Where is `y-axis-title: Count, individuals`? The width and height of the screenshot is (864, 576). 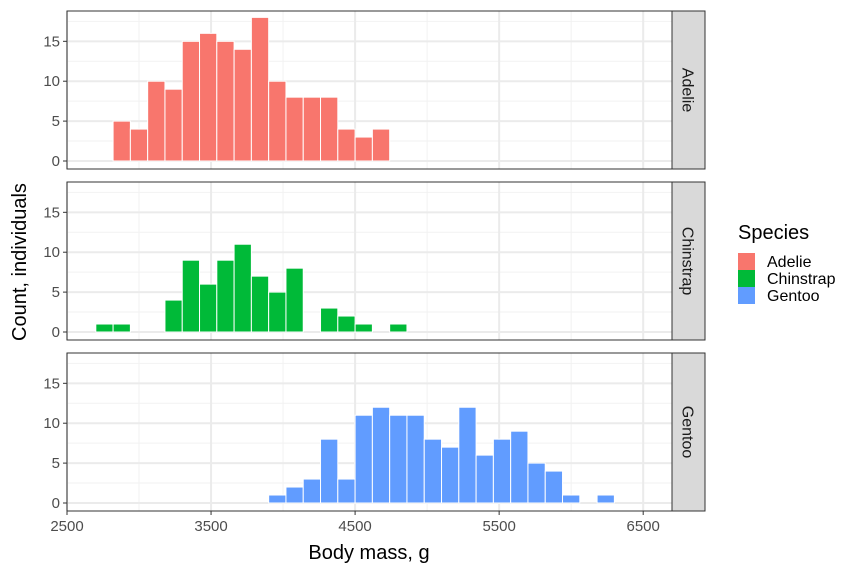
y-axis-title: Count, individuals is located at coordinates (20, 262).